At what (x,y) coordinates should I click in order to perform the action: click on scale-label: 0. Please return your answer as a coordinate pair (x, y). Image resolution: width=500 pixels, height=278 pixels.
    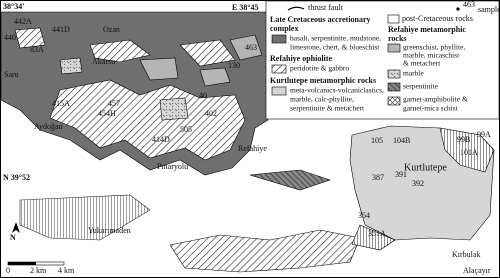
    Looking at the image, I should click on (8, 270).